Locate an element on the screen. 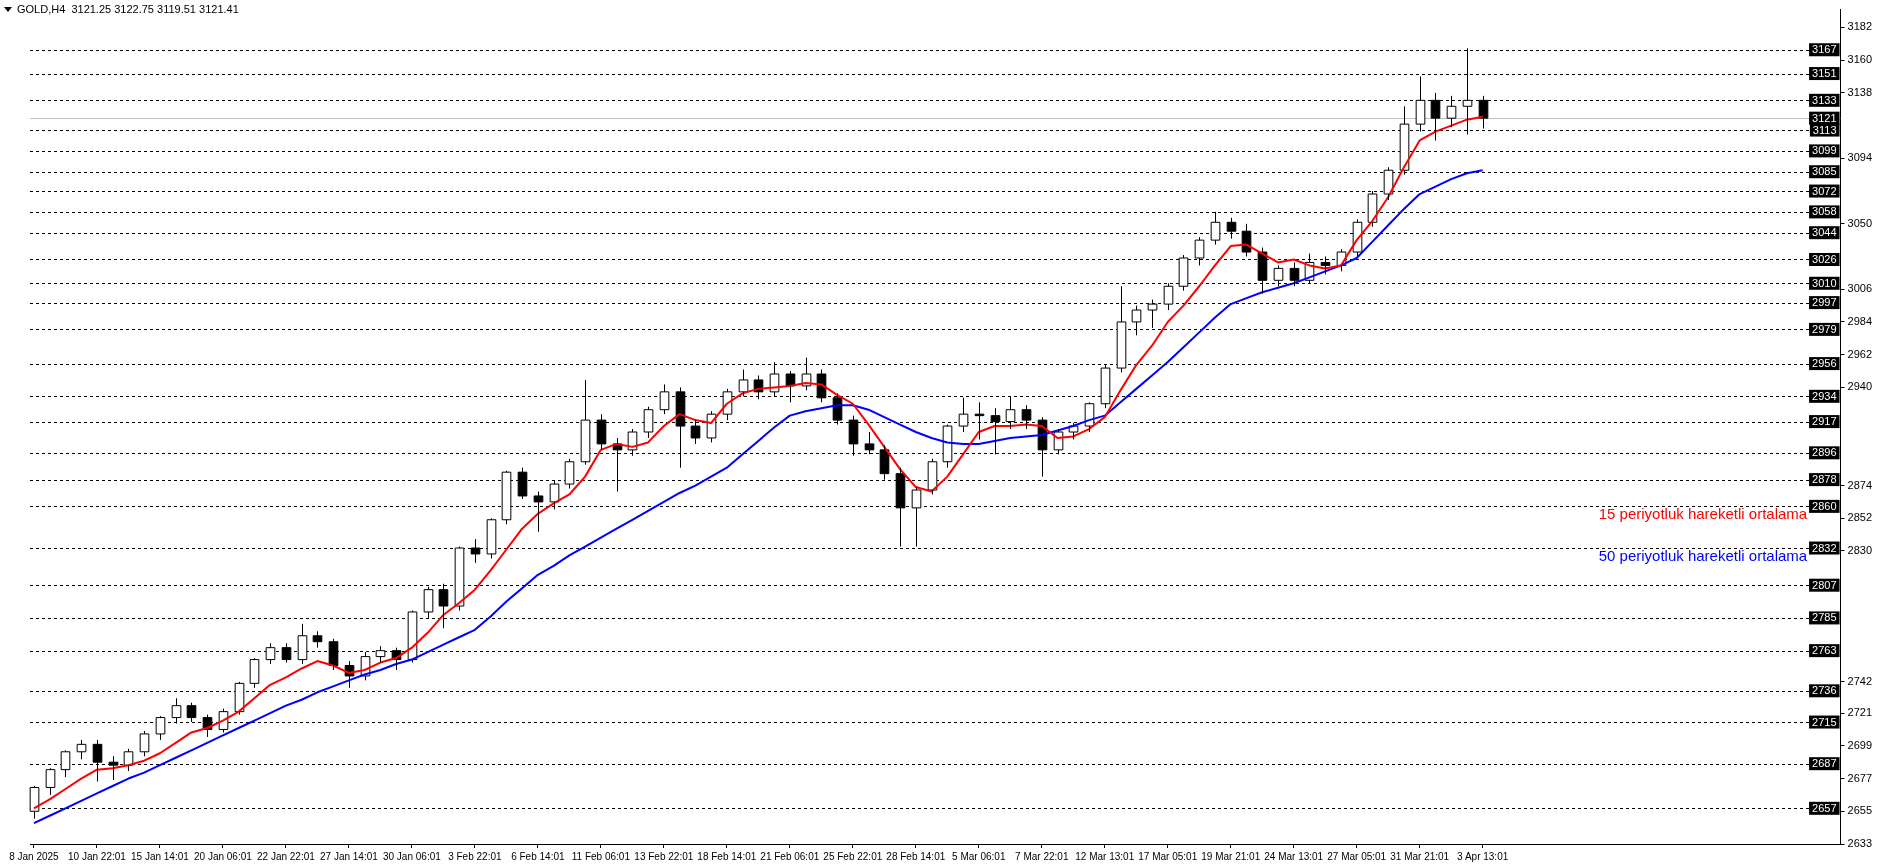  x-tick-label: 22 Jan 22:01 is located at coordinates (286, 856).